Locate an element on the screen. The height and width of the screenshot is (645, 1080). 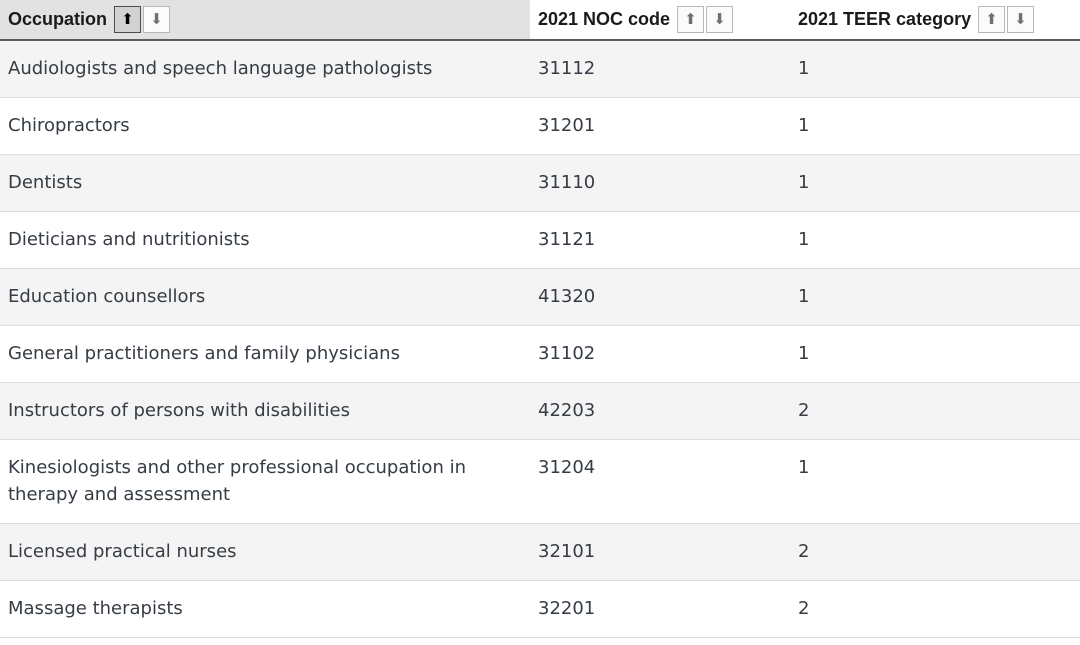
column-header-noc-code: 2021 NOC code ⬆ ⬇ is located at coordinates (660, 20).